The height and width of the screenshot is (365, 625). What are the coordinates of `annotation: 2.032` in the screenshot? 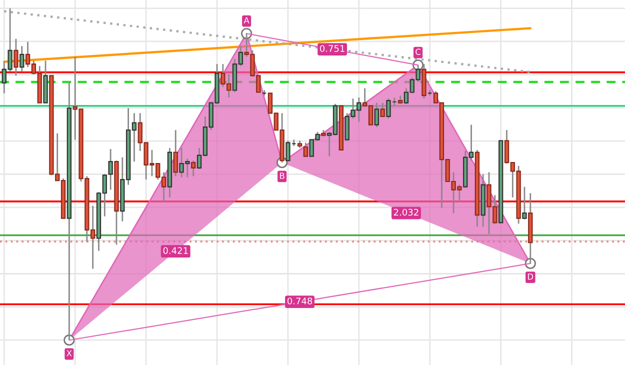 It's located at (406, 212).